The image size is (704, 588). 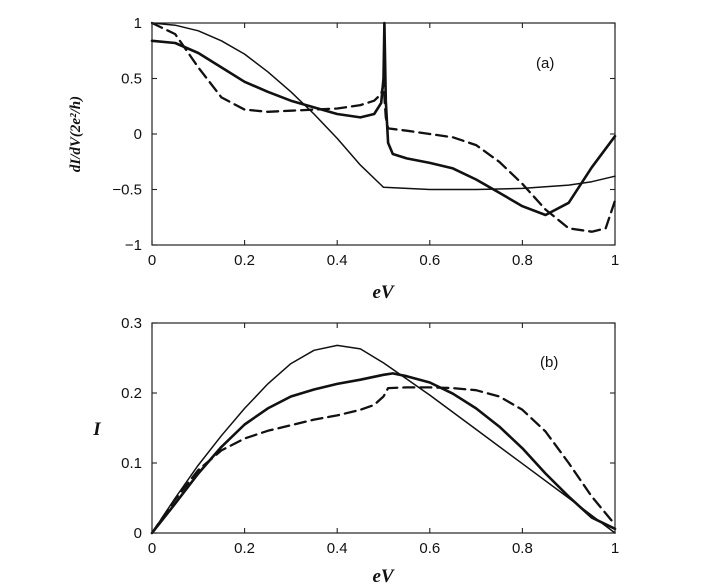 I want to click on panel-a-x-axis-label: eV, so click(x=383, y=292).